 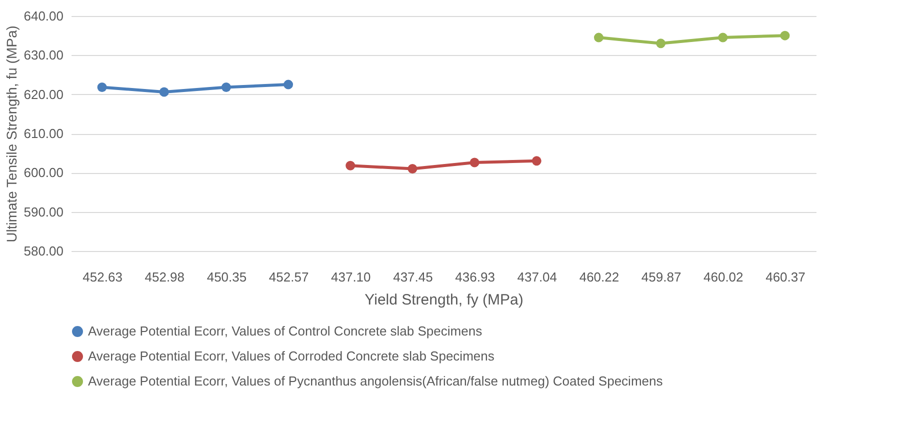 What do you see at coordinates (537, 277) in the screenshot?
I see `x-tick-label: 437.04` at bounding box center [537, 277].